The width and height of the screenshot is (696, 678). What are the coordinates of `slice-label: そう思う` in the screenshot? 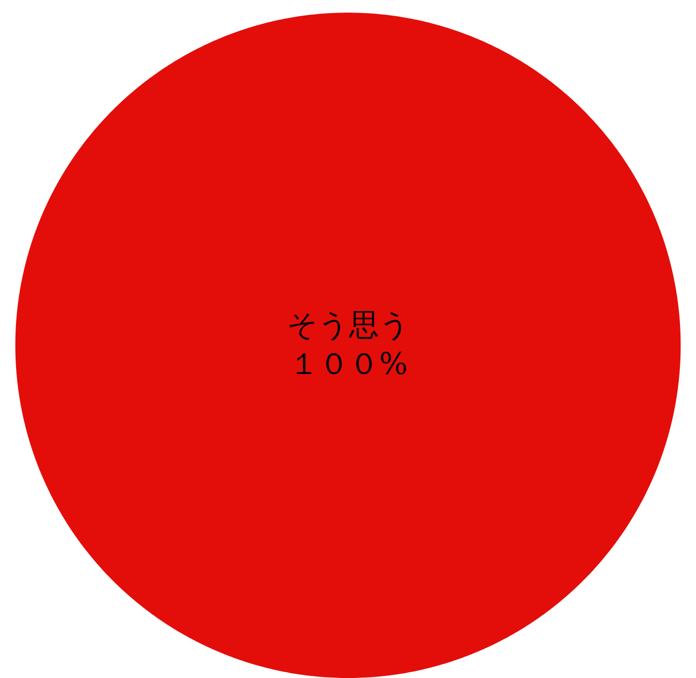 It's located at (348, 325).